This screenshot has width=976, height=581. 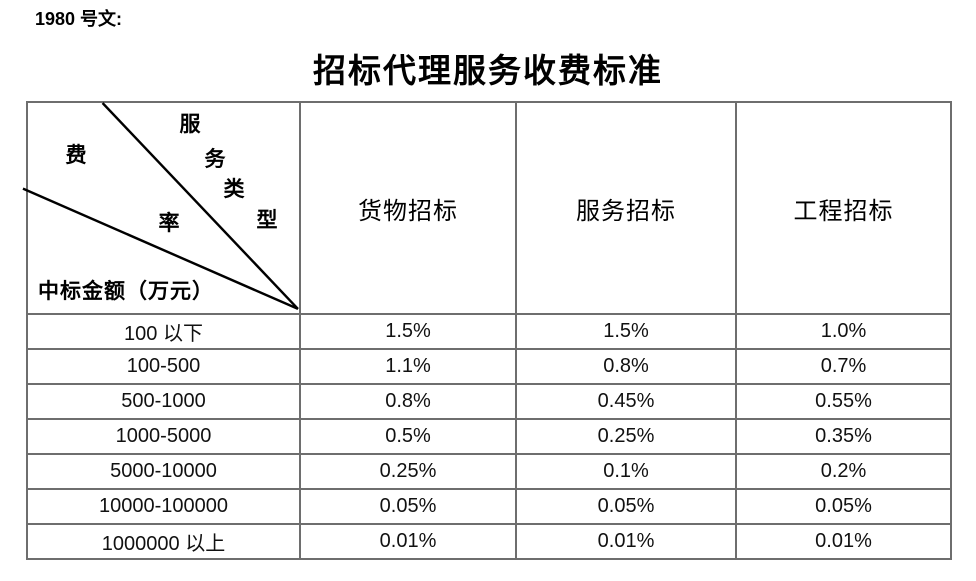 I want to click on column-header-goods: 货物招标, so click(x=408, y=208).